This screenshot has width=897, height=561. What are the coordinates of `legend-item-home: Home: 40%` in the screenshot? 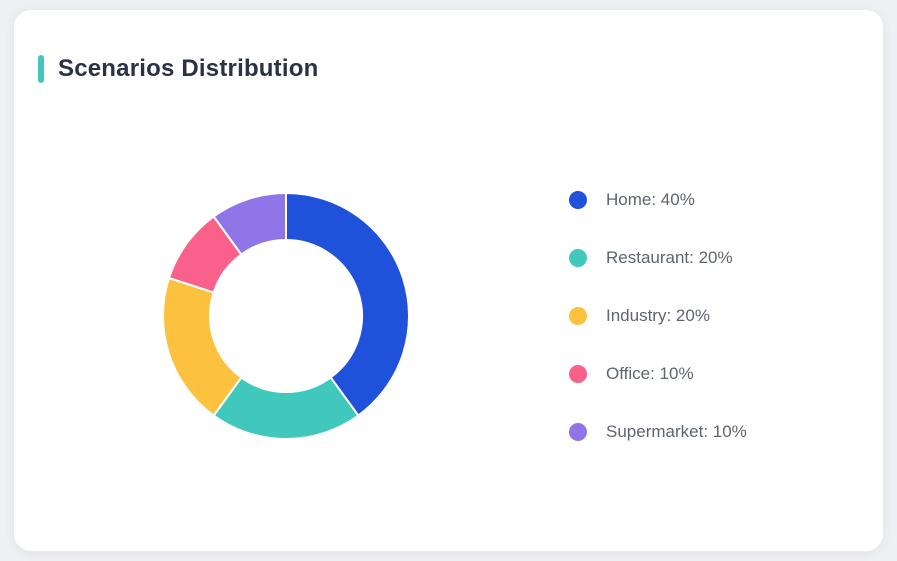 It's located at (658, 200).